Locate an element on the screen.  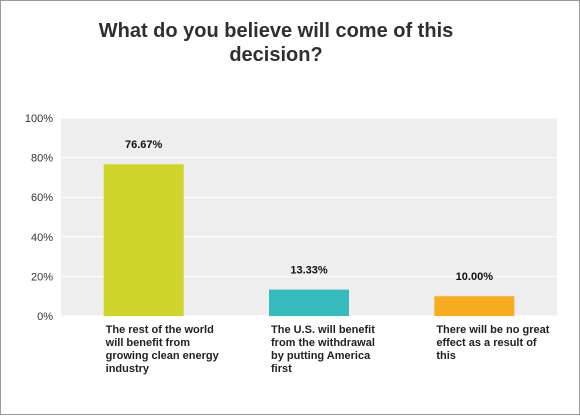
data-label: 10.00% is located at coordinates (475, 277).